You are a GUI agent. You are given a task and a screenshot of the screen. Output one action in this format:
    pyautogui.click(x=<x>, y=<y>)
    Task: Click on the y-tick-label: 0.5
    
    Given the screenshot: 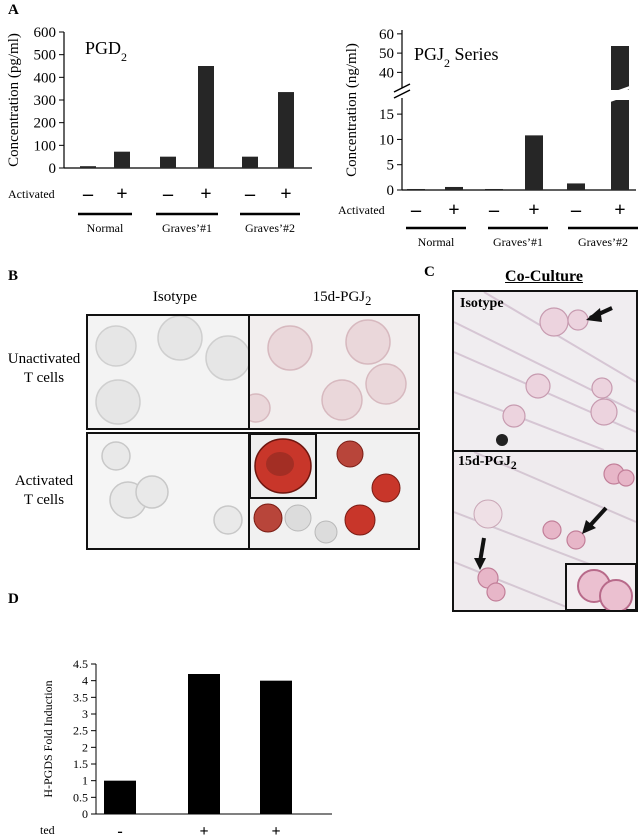 What is the action you would take?
    pyautogui.click(x=80, y=797)
    